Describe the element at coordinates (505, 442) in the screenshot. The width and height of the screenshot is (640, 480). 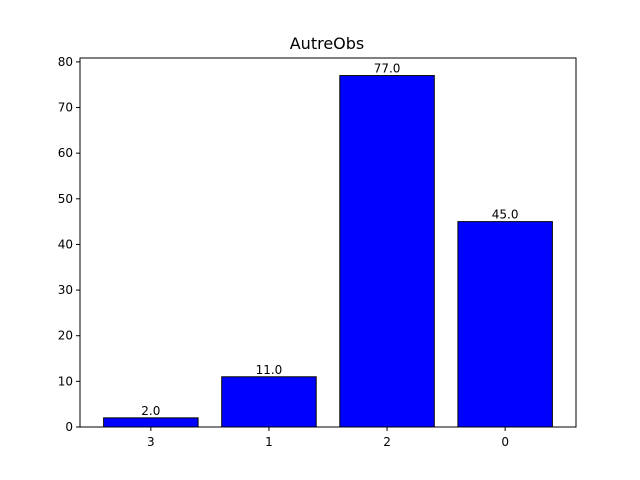
I see `x-tick-label: 0` at that location.